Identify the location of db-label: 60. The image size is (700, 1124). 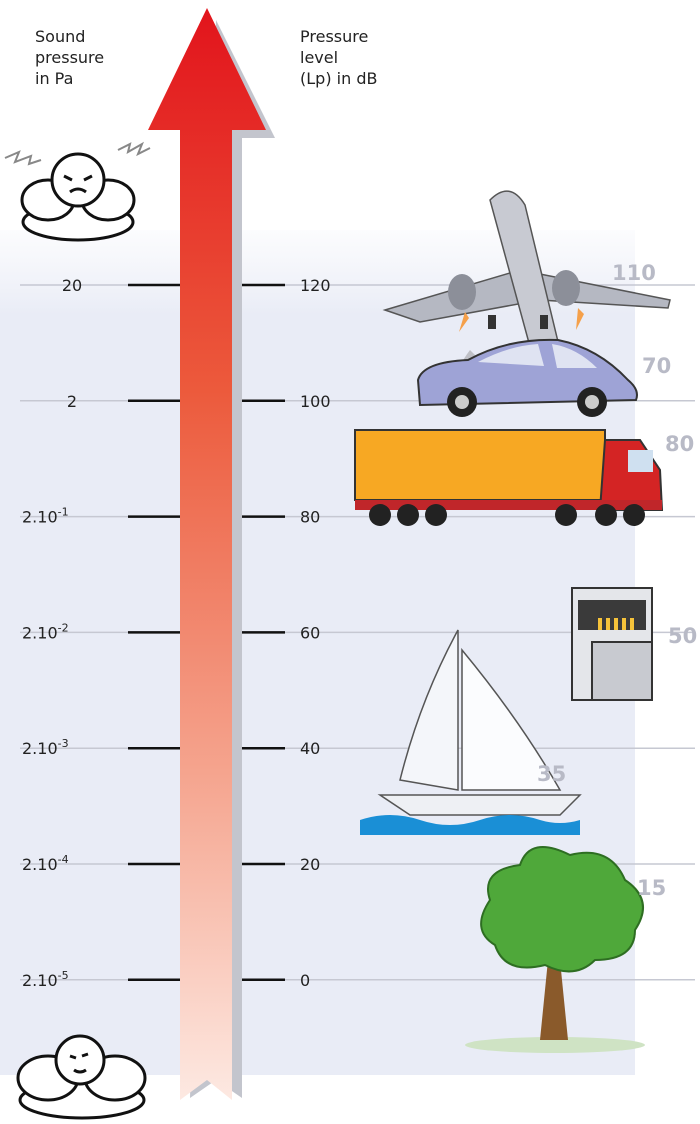
(310, 632).